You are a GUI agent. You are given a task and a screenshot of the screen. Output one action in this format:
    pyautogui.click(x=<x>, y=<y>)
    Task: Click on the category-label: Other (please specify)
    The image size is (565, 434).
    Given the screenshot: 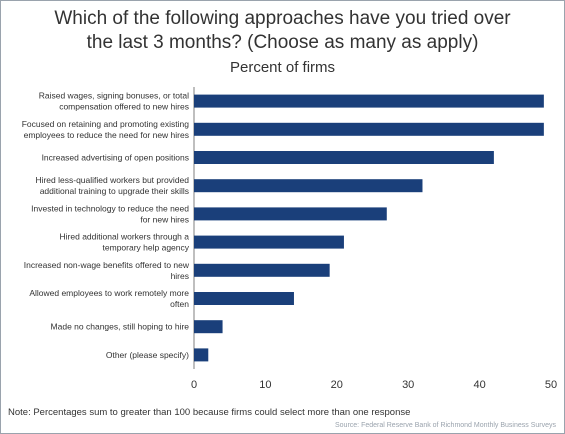 What is the action you would take?
    pyautogui.click(x=147, y=355)
    